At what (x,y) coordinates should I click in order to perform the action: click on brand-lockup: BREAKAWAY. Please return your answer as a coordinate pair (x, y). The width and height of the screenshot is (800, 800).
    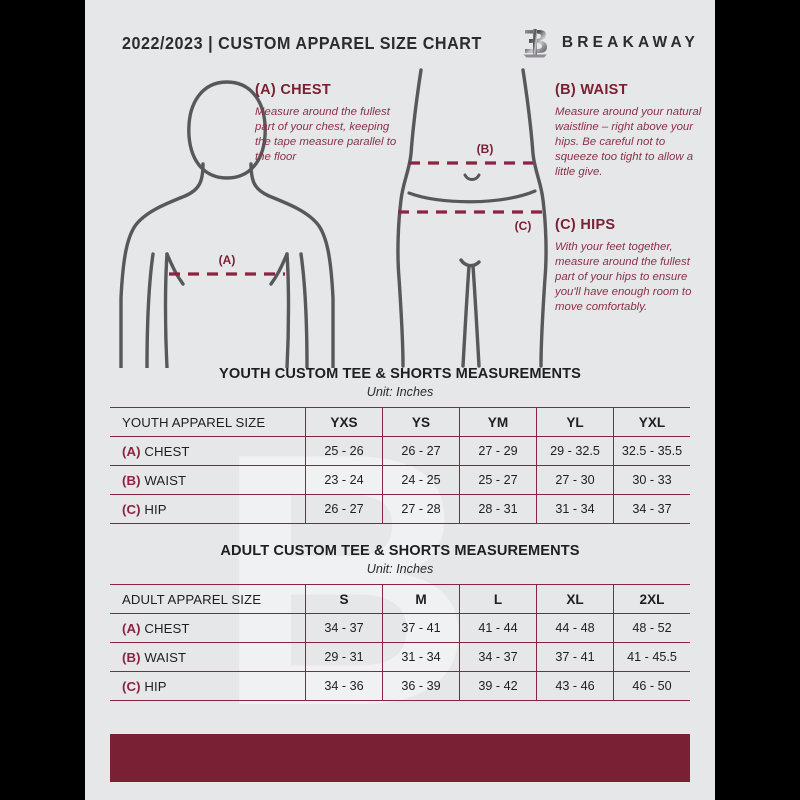
    Looking at the image, I should click on (610, 43).